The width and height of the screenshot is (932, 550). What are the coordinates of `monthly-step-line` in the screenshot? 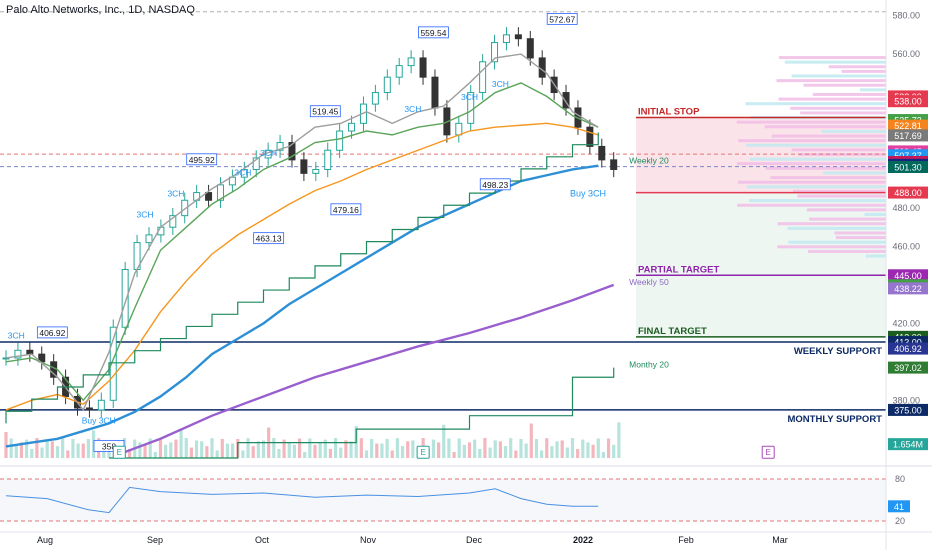 It's located at (362, 413).